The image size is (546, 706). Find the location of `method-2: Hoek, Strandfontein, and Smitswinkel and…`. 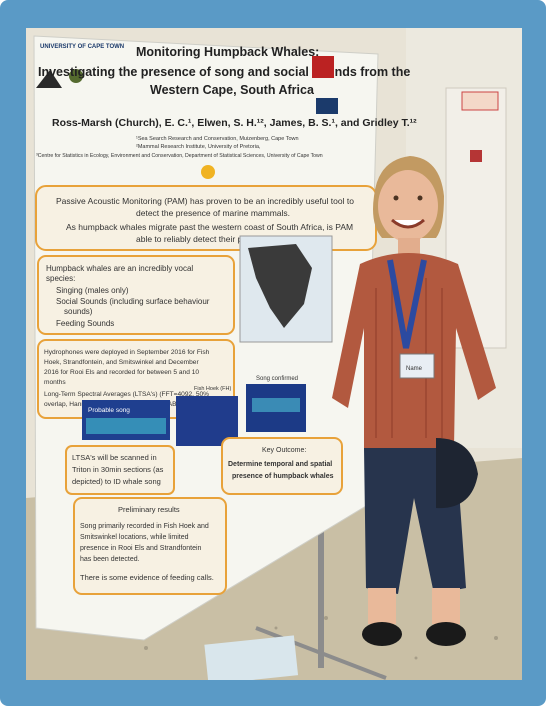

method-2: Hoek, Strandfontein, and Smitswinkel and… is located at coordinates (121, 362).